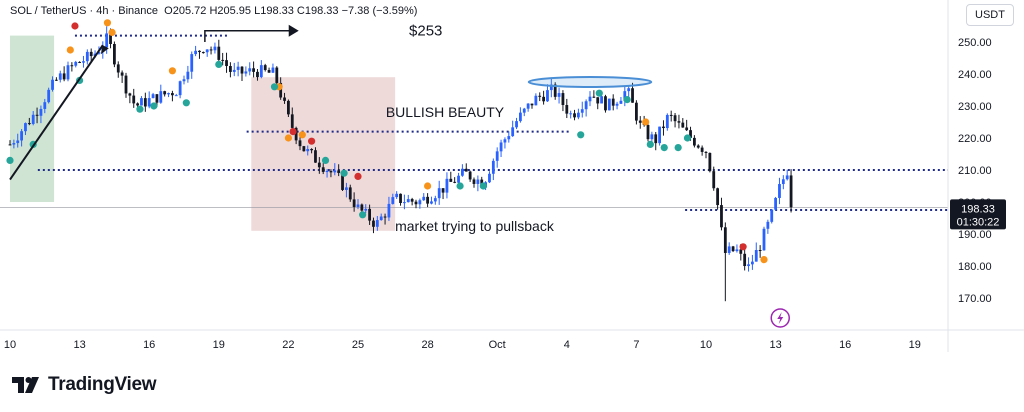 This screenshot has width=1024, height=412. Describe the element at coordinates (149, 345) in the screenshot. I see `x-tick-label: 16` at that location.